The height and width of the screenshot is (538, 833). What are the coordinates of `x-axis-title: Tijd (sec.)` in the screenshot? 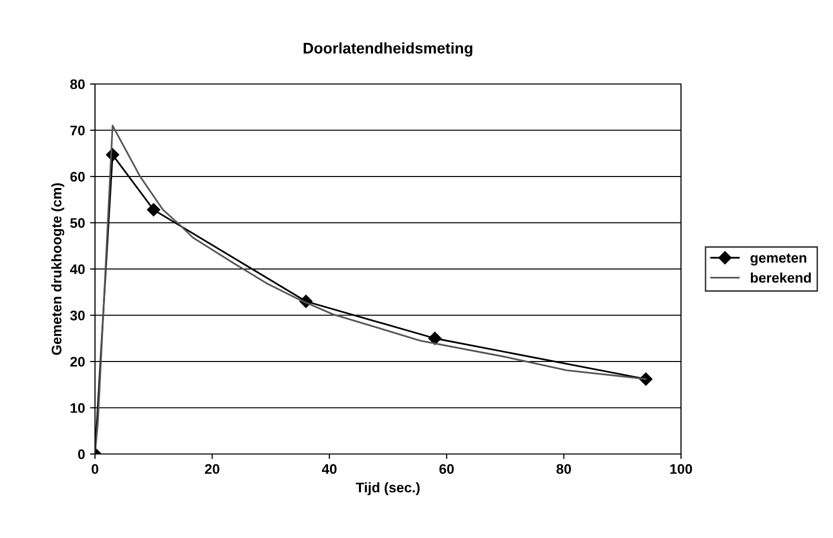 It's located at (388, 489).